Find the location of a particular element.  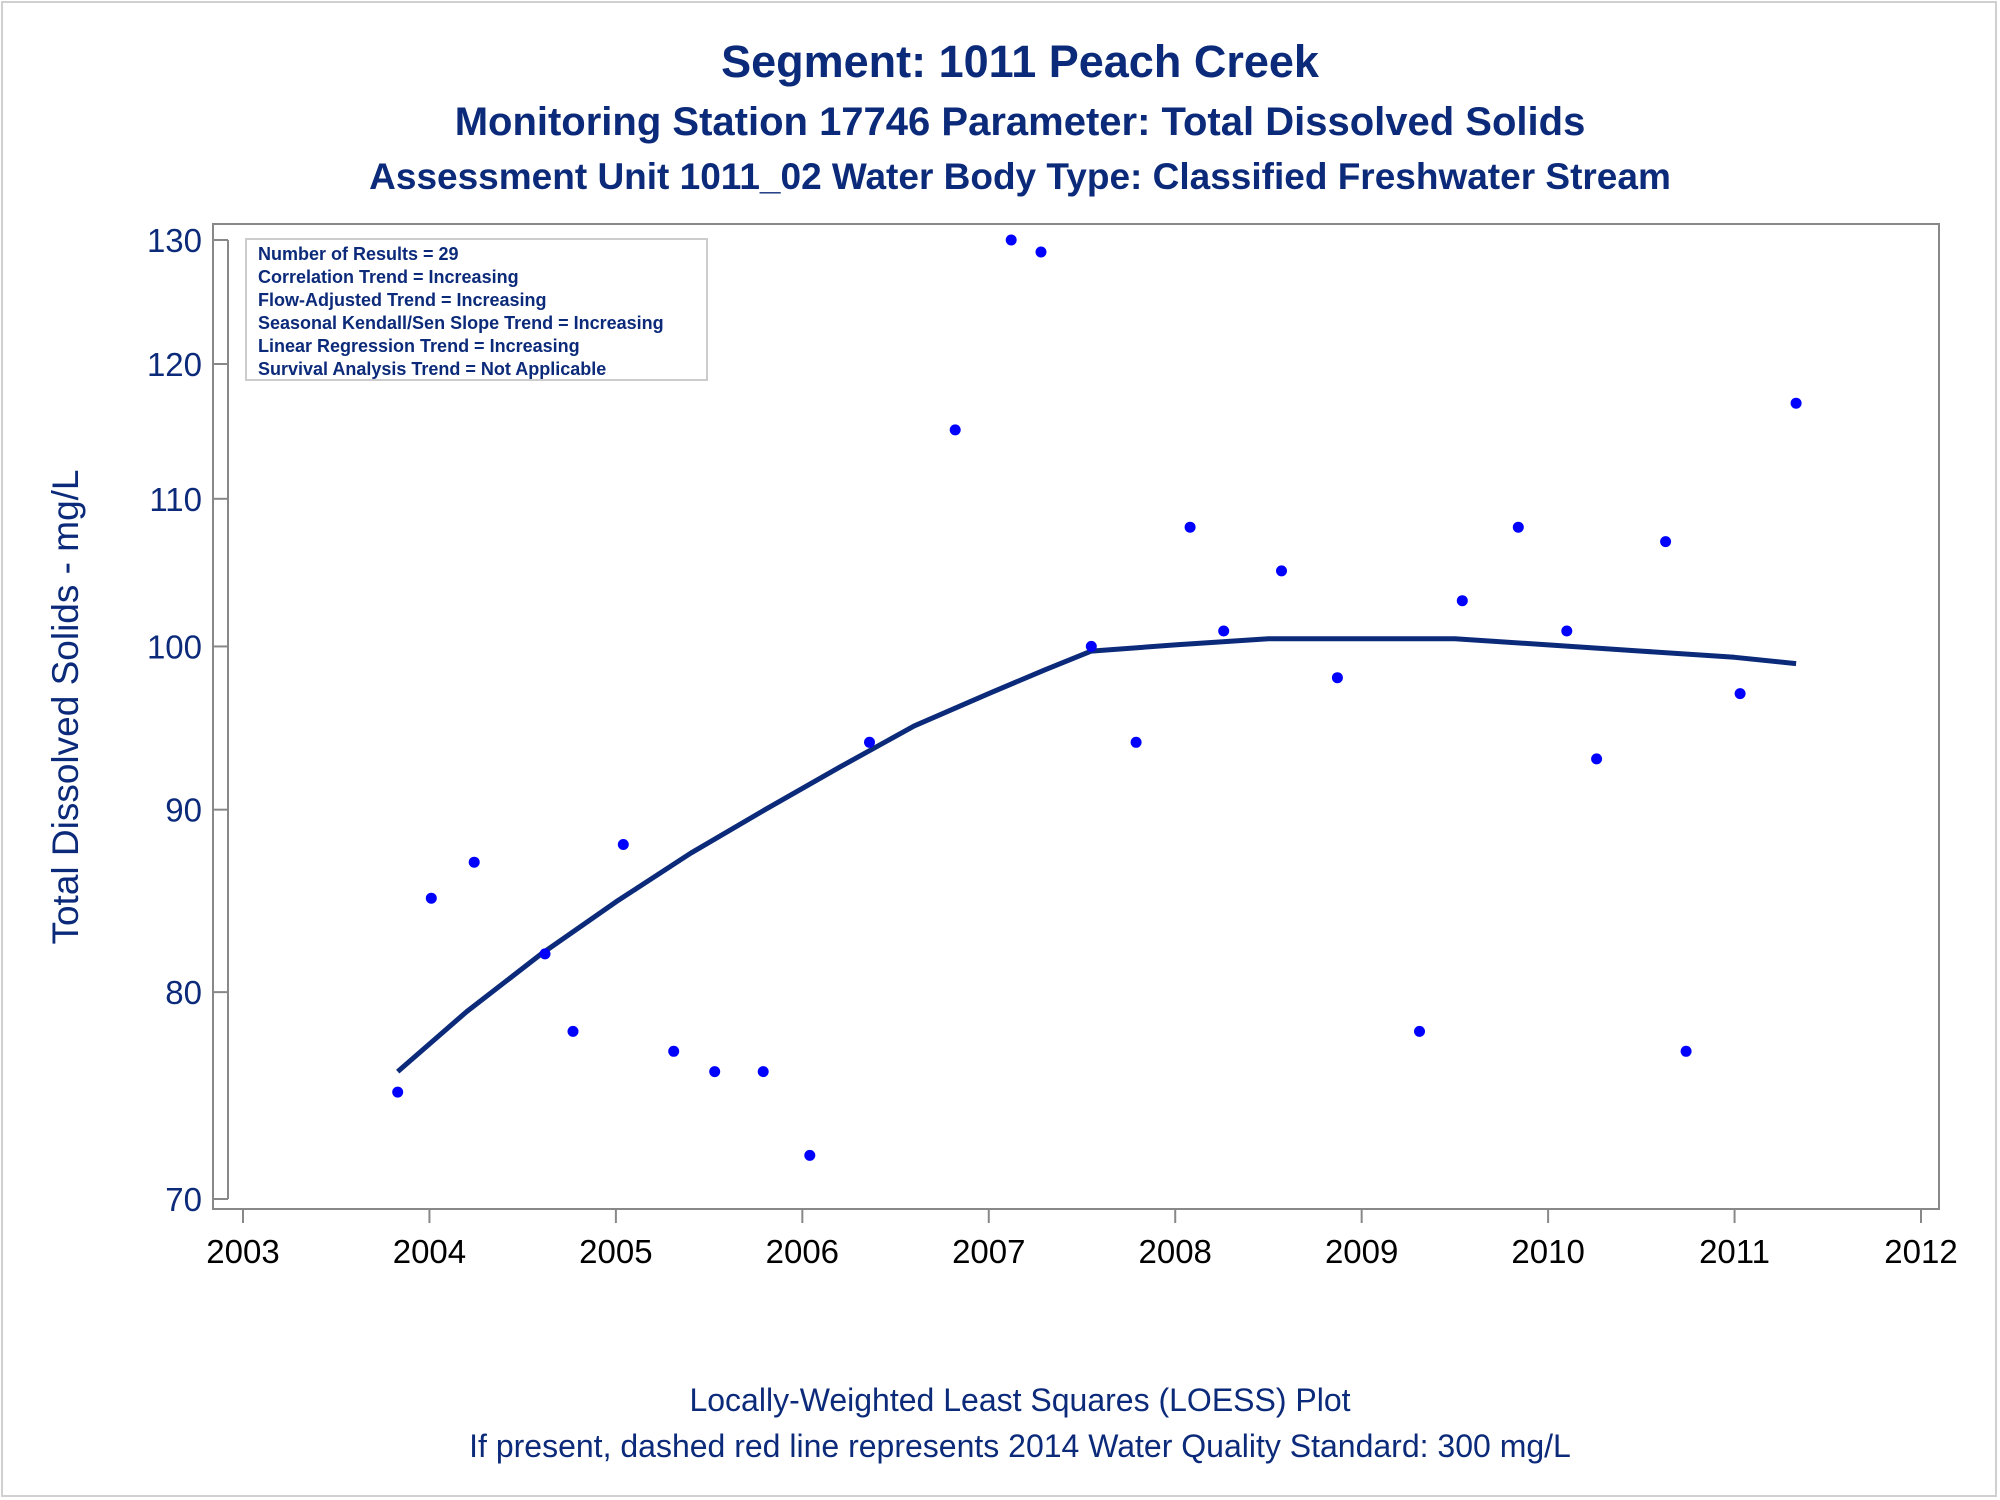

y-tick-label: 90 is located at coordinates (183, 810).